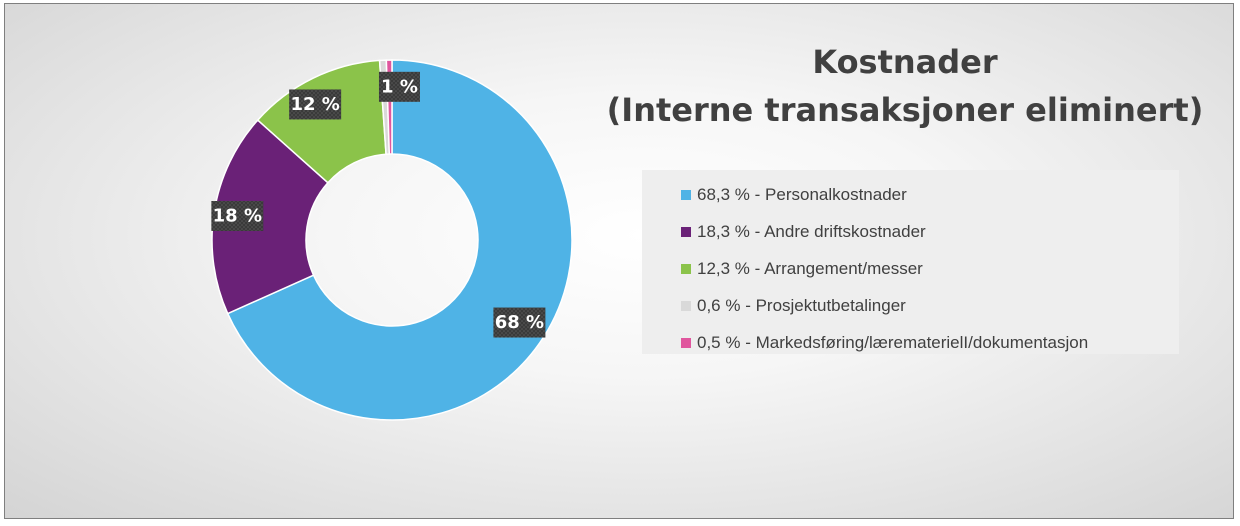 The image size is (1240, 526). I want to click on legend-label: 0,6 % - Prosjektutbetalinger, so click(801, 305).